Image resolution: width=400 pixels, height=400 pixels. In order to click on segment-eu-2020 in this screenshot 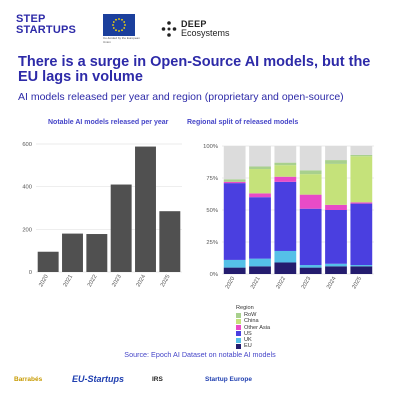, I will do `click(234, 270)`.